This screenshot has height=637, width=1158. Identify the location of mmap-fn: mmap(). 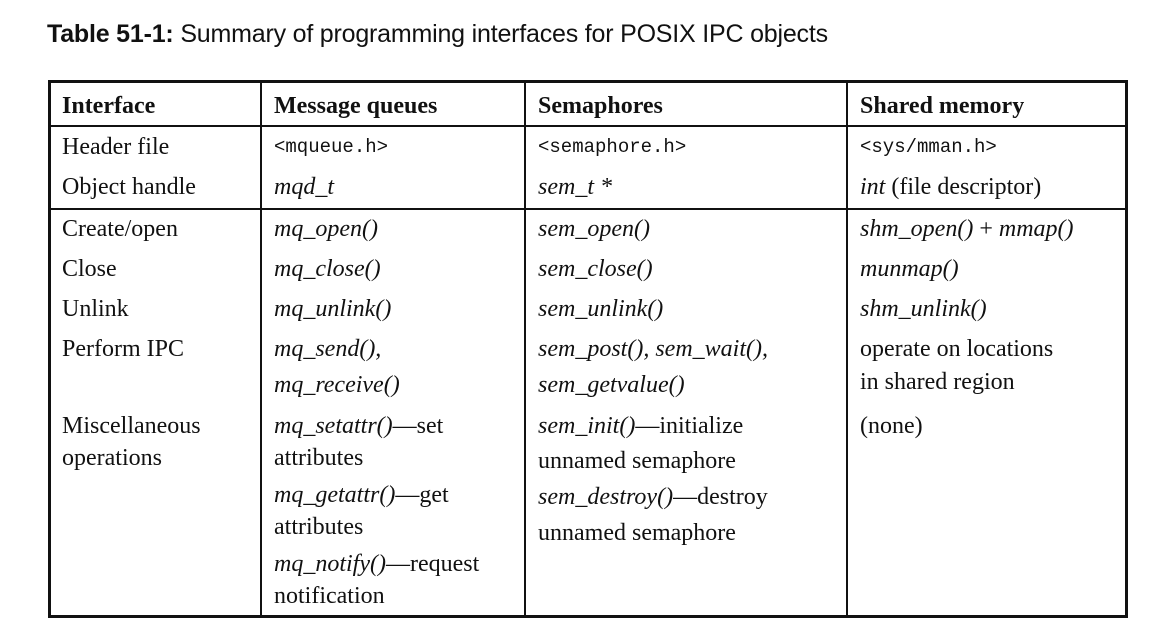
(1036, 229).